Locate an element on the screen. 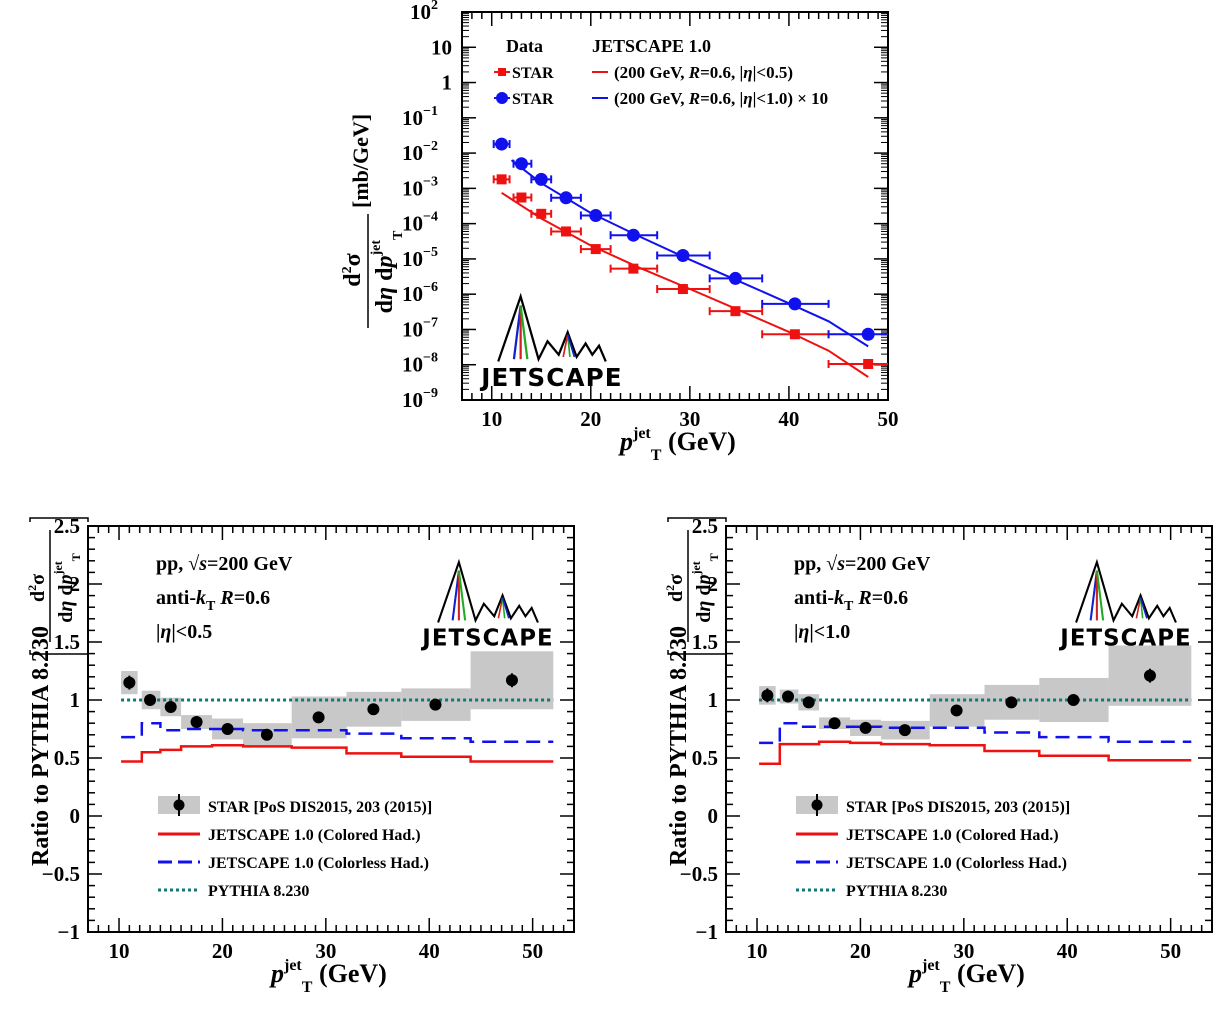  y-tick-label: 10⁻⁹ is located at coordinates (420, 399).